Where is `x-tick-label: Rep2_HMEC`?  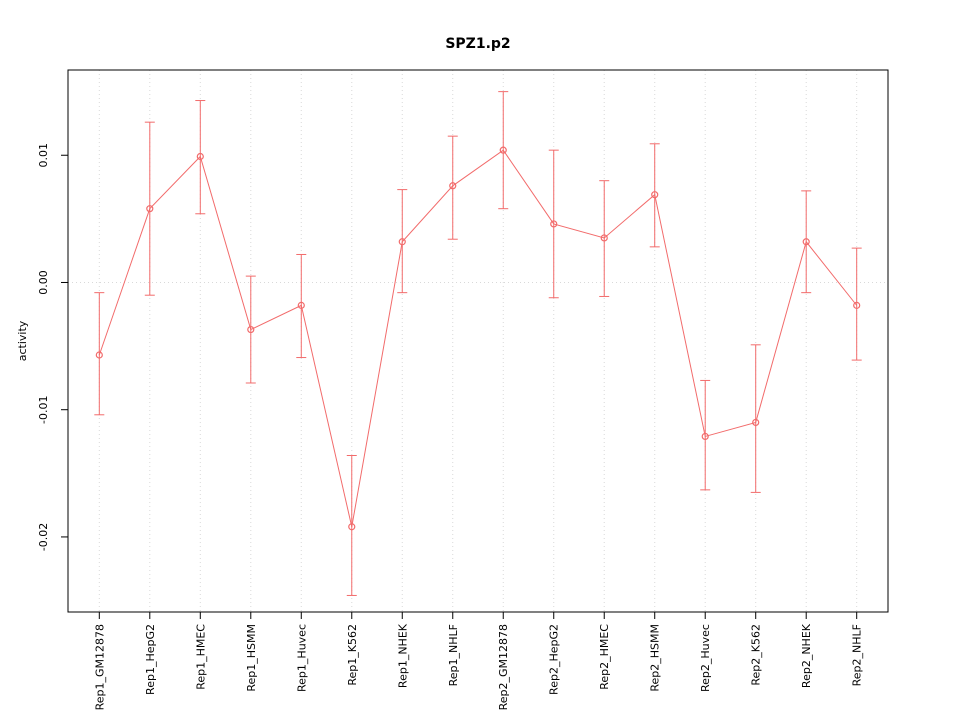
x-tick-label: Rep2_HMEC is located at coordinates (604, 657).